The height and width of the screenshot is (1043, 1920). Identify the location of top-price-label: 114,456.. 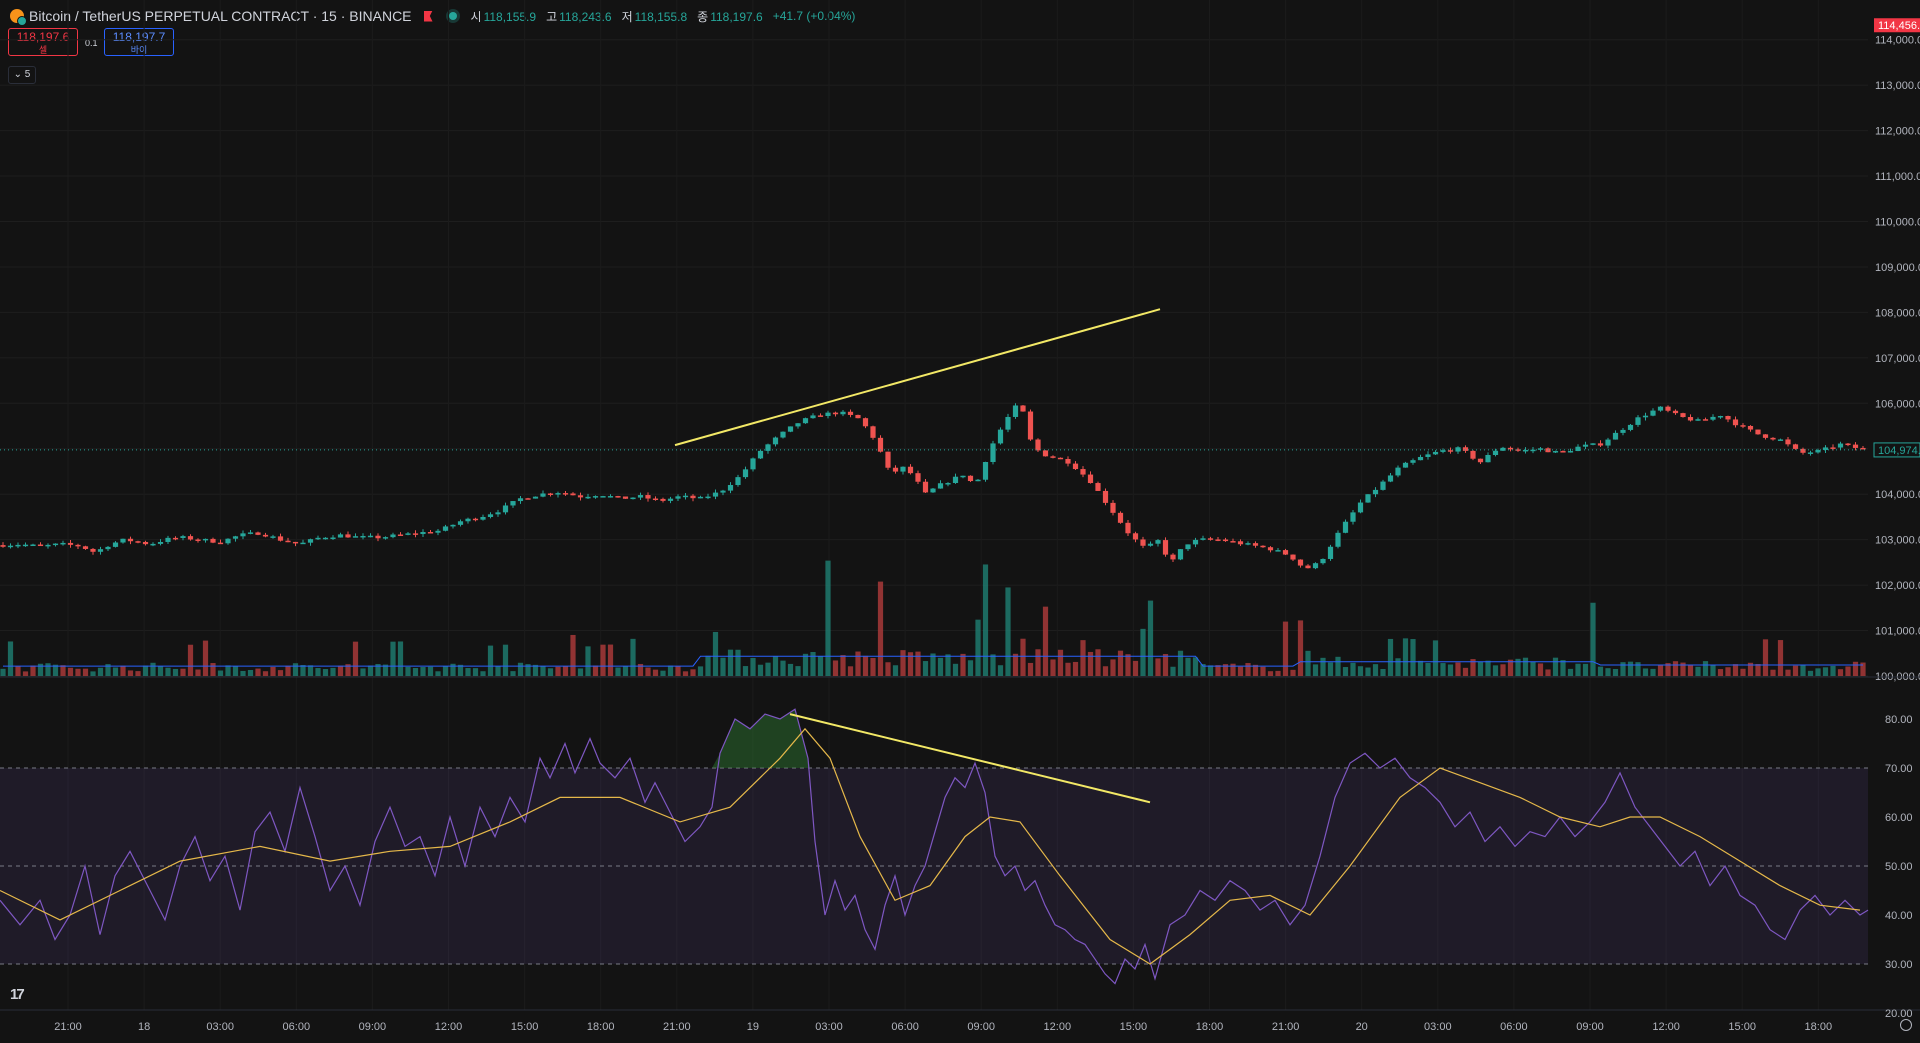
(1899, 26).